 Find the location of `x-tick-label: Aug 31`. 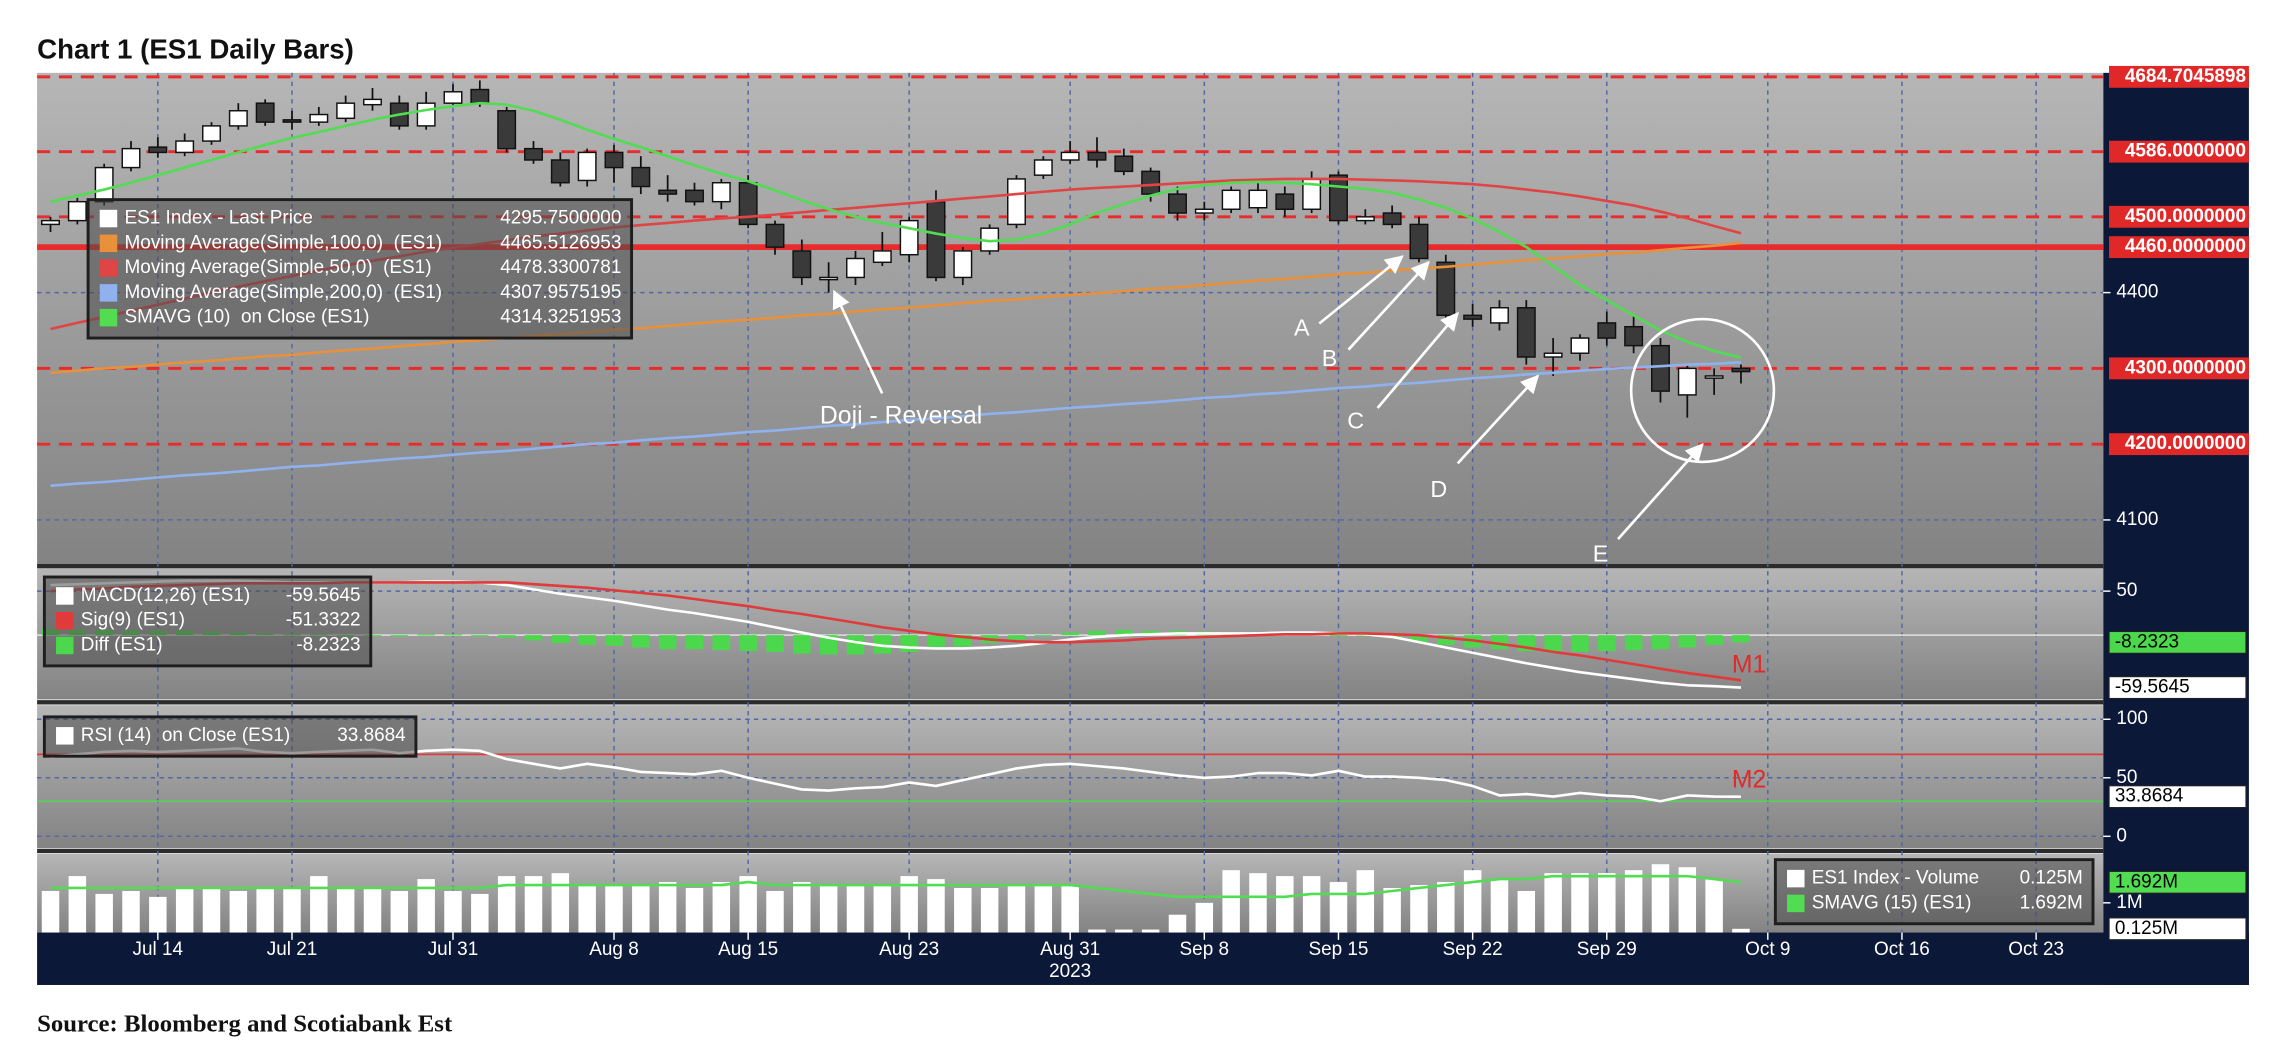

x-tick-label: Aug 31 is located at coordinates (1070, 949).